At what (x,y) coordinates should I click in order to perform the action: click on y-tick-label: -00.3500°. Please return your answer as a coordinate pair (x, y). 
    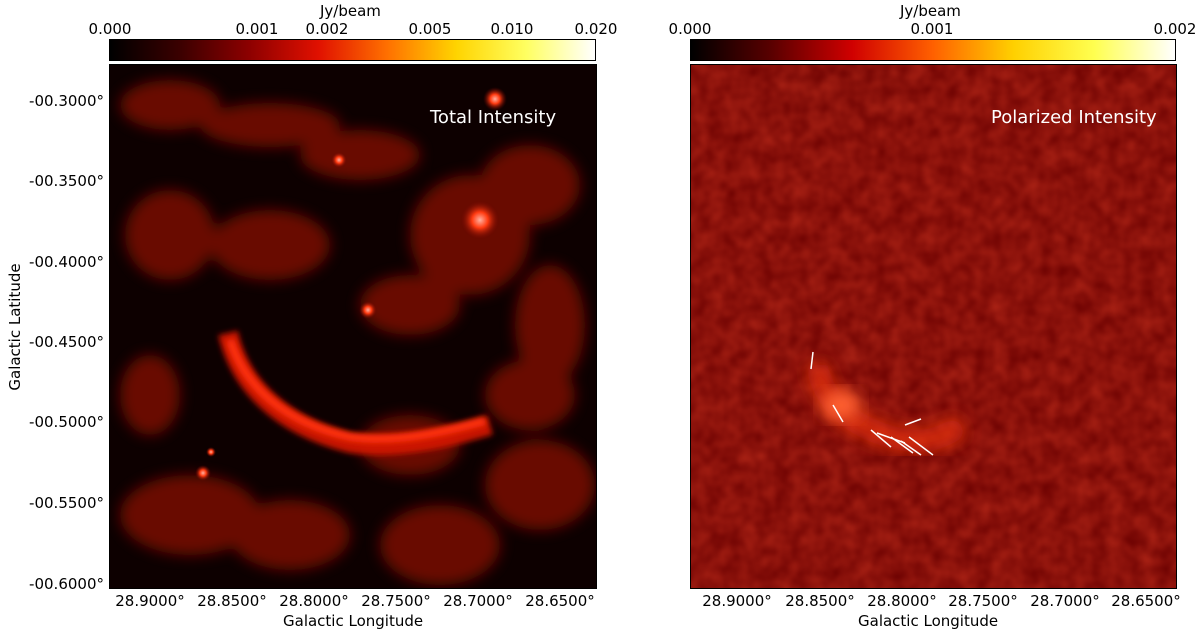
    Looking at the image, I should click on (66, 181).